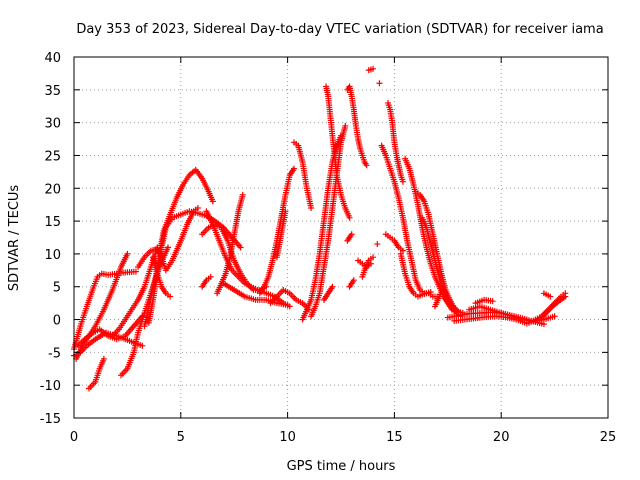 Image resolution: width=640 pixels, height=480 pixels. I want to click on x-tick-label: 20, so click(501, 437).